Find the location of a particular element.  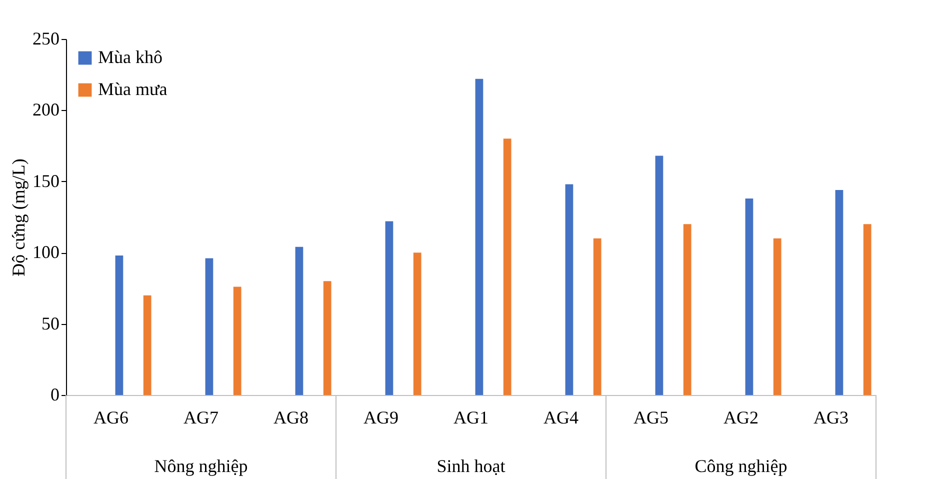

x-tick-label: AG3 is located at coordinates (831, 418).